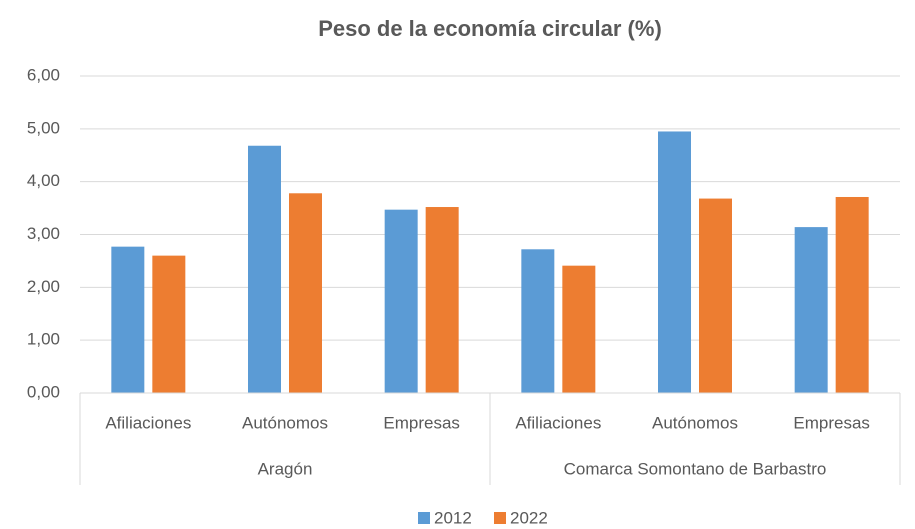  I want to click on y-tick-label: 2,00, so click(43, 286).